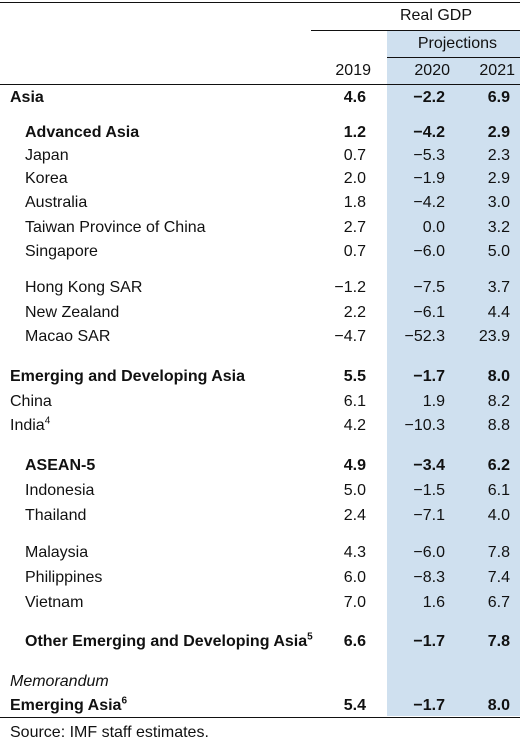 This screenshot has height=747, width=525. What do you see at coordinates (354, 425) in the screenshot?
I see `cell-2019: 4.2` at bounding box center [354, 425].